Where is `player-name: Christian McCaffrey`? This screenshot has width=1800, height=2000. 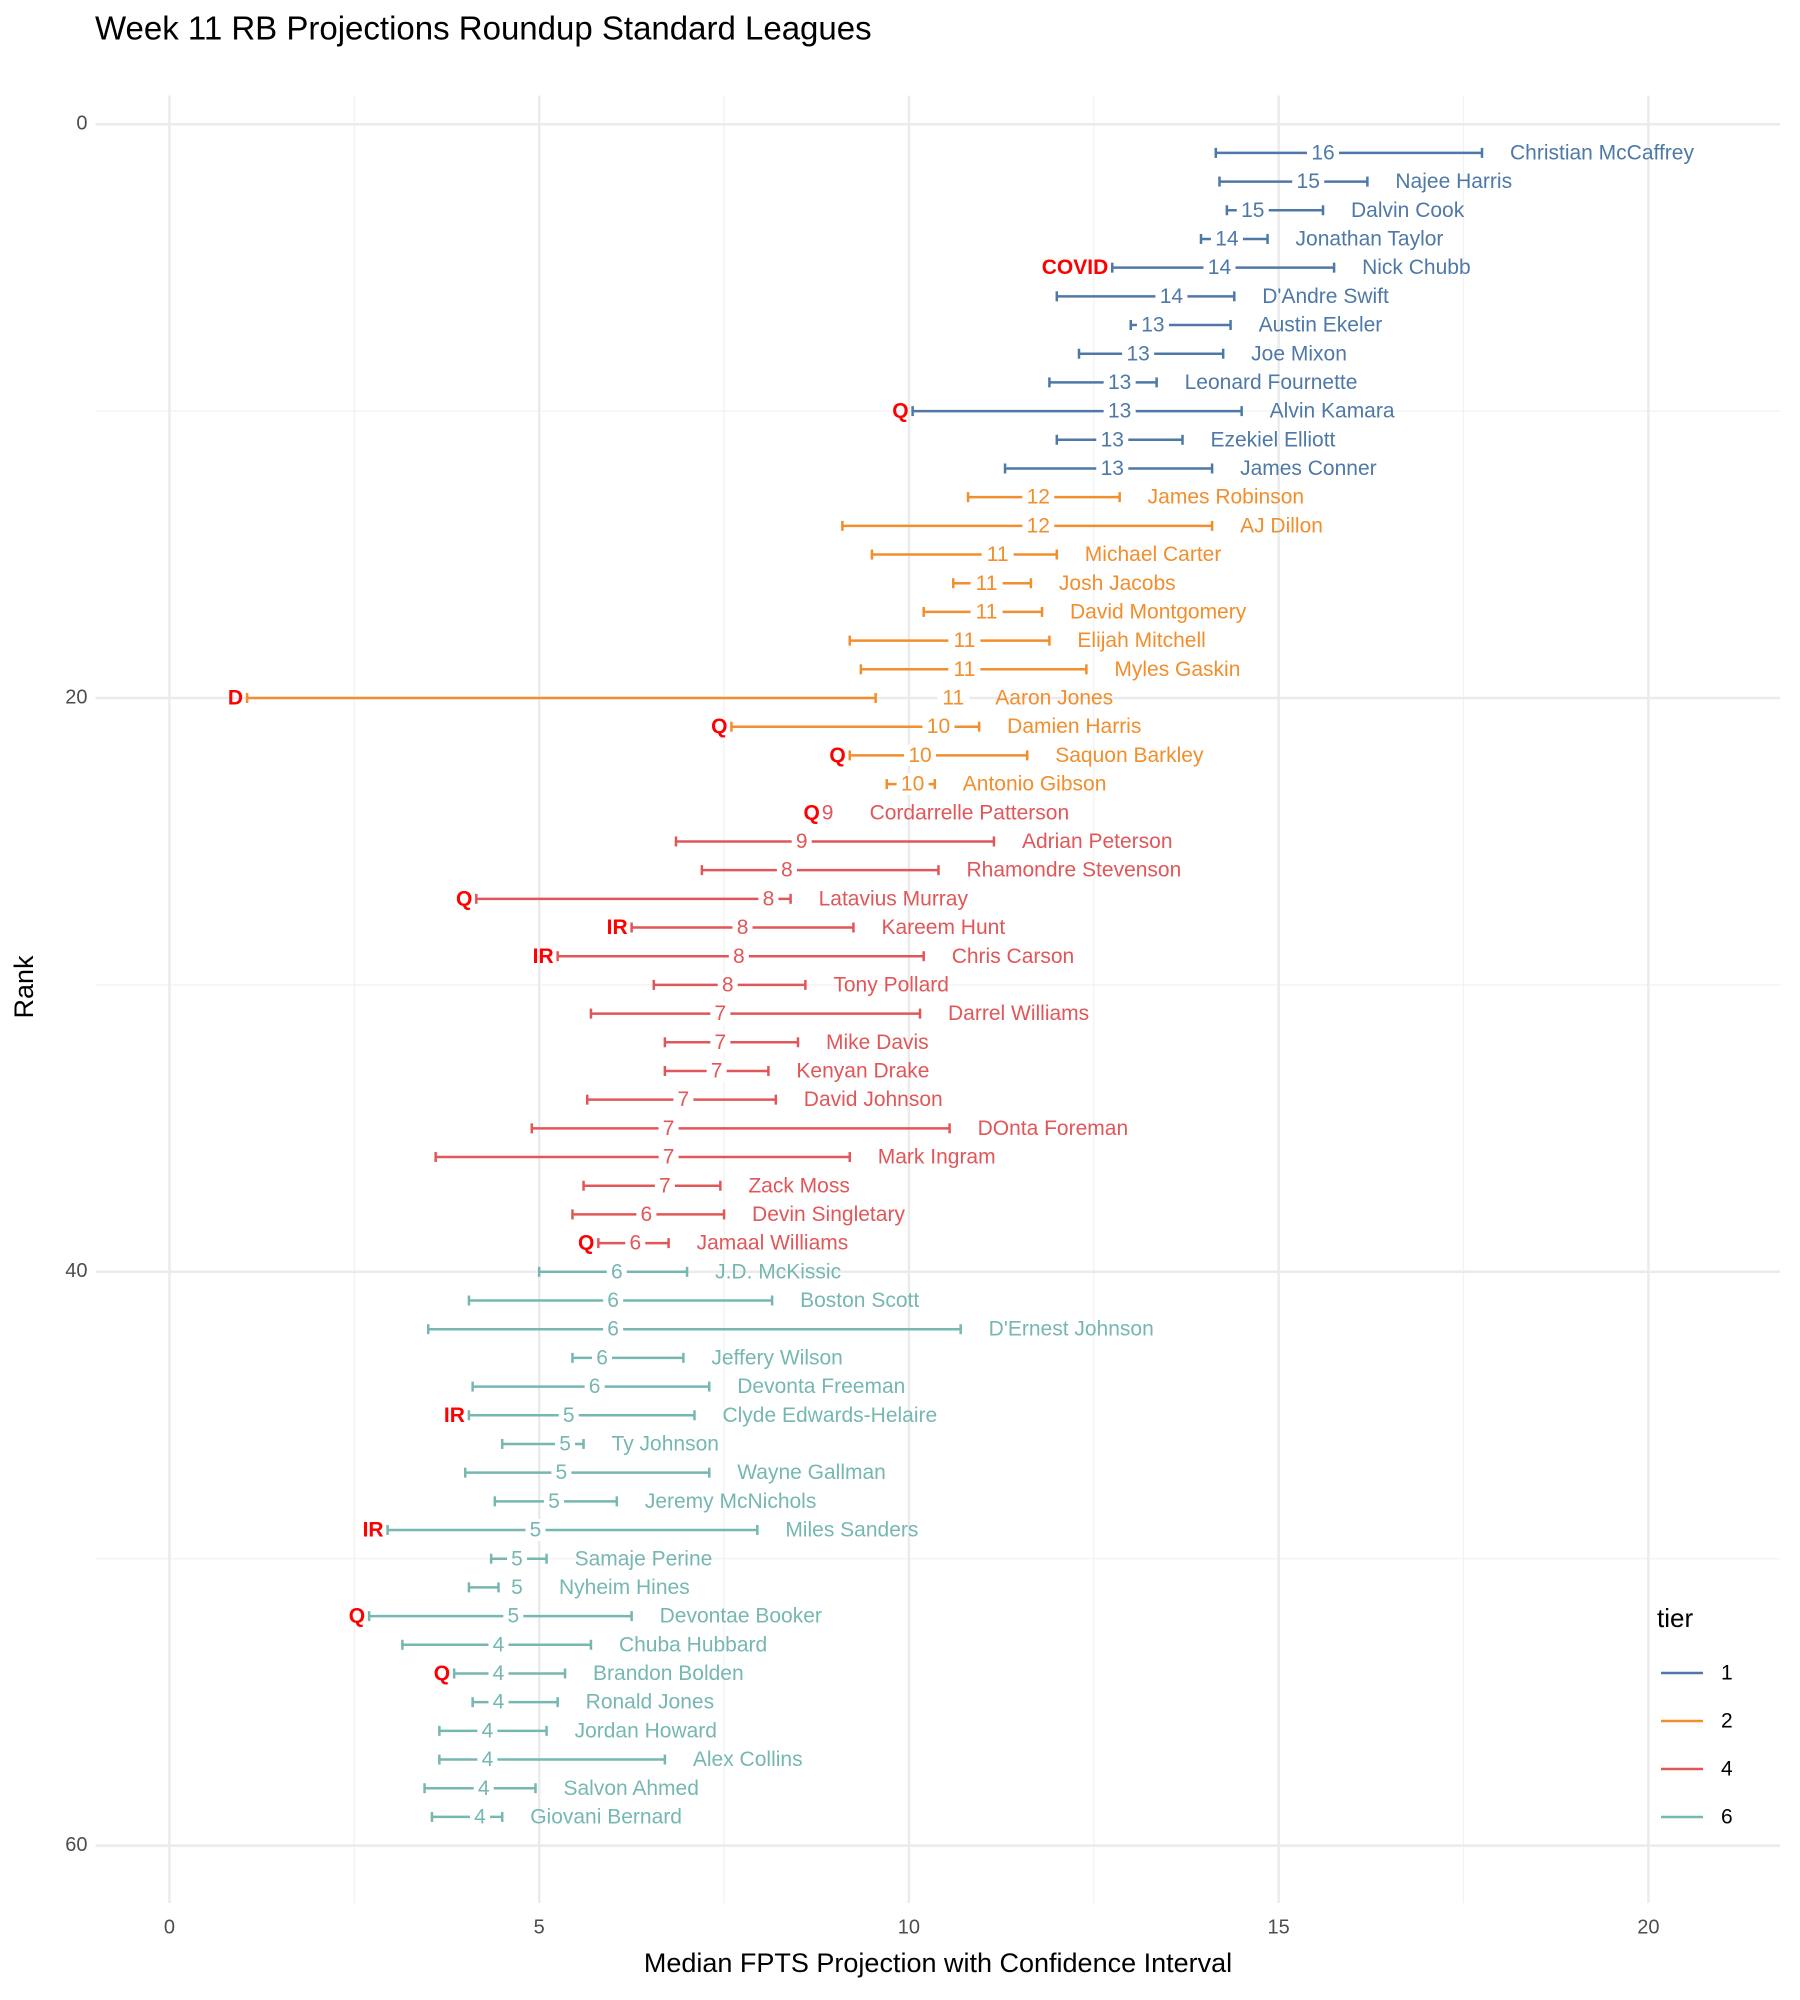 player-name: Christian McCaffrey is located at coordinates (1602, 152).